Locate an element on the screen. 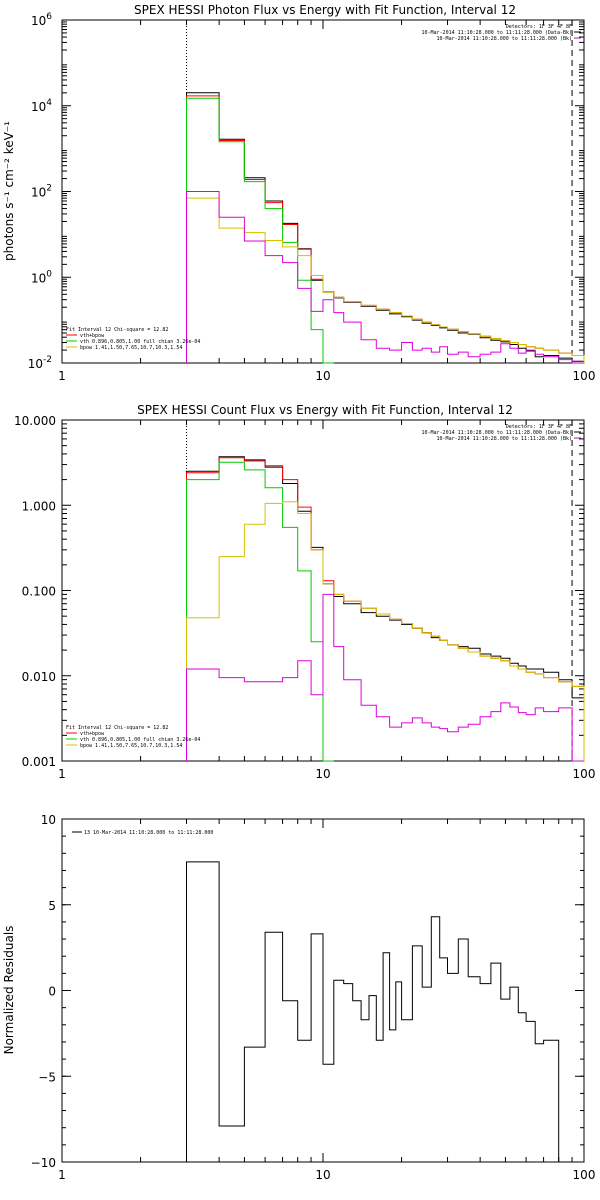 The height and width of the screenshot is (1200, 600). y-tick-label: 0 is located at coordinates (52, 992).